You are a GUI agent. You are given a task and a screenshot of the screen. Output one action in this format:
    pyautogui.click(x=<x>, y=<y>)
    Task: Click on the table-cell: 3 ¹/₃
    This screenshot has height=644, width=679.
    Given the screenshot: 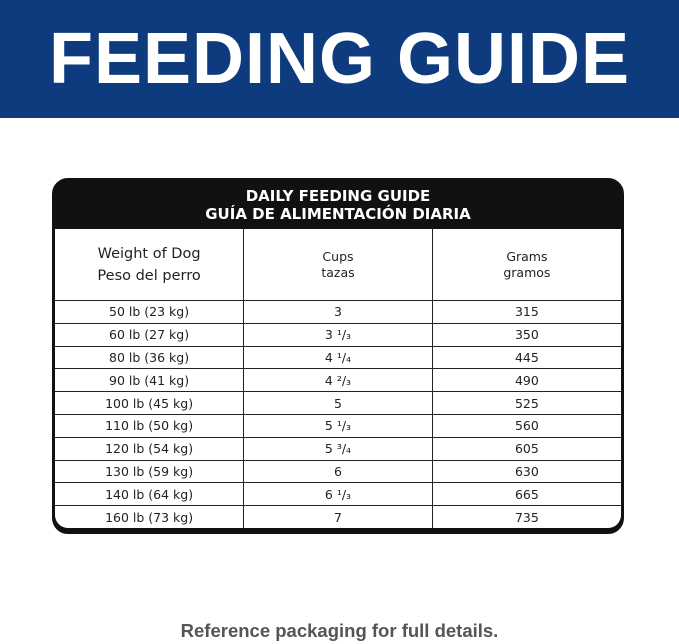 What is the action you would take?
    pyautogui.click(x=338, y=334)
    